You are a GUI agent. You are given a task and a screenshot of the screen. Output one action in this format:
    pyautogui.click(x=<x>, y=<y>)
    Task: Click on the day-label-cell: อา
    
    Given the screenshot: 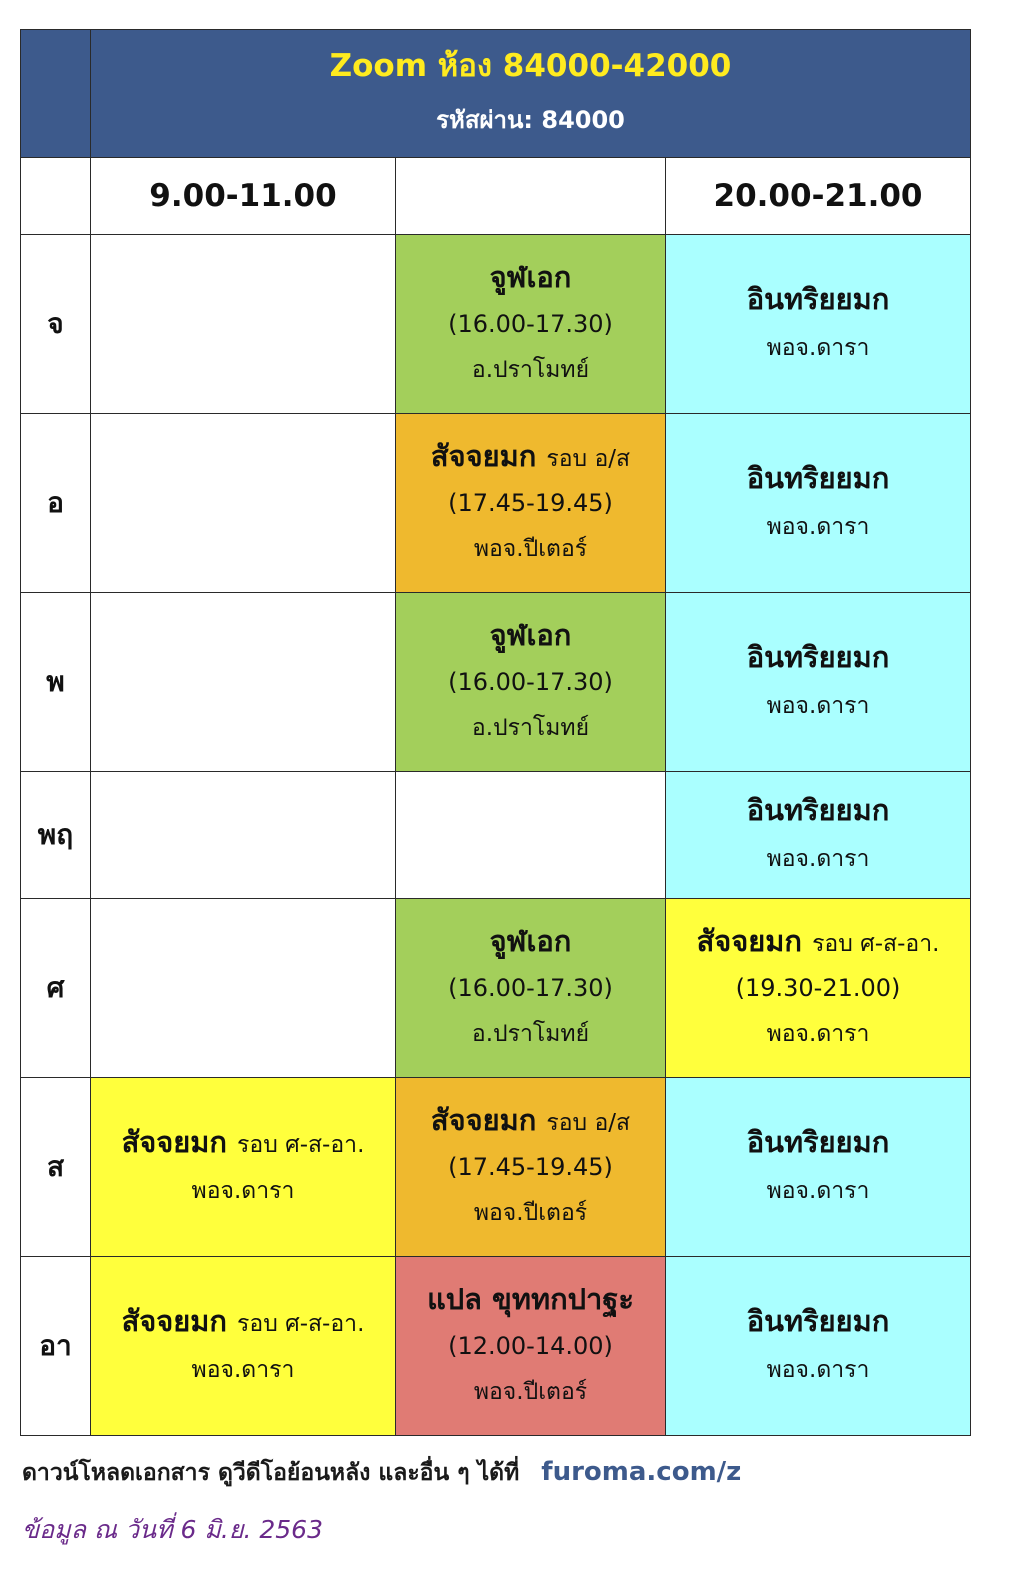 What is the action you would take?
    pyautogui.click(x=55, y=1346)
    